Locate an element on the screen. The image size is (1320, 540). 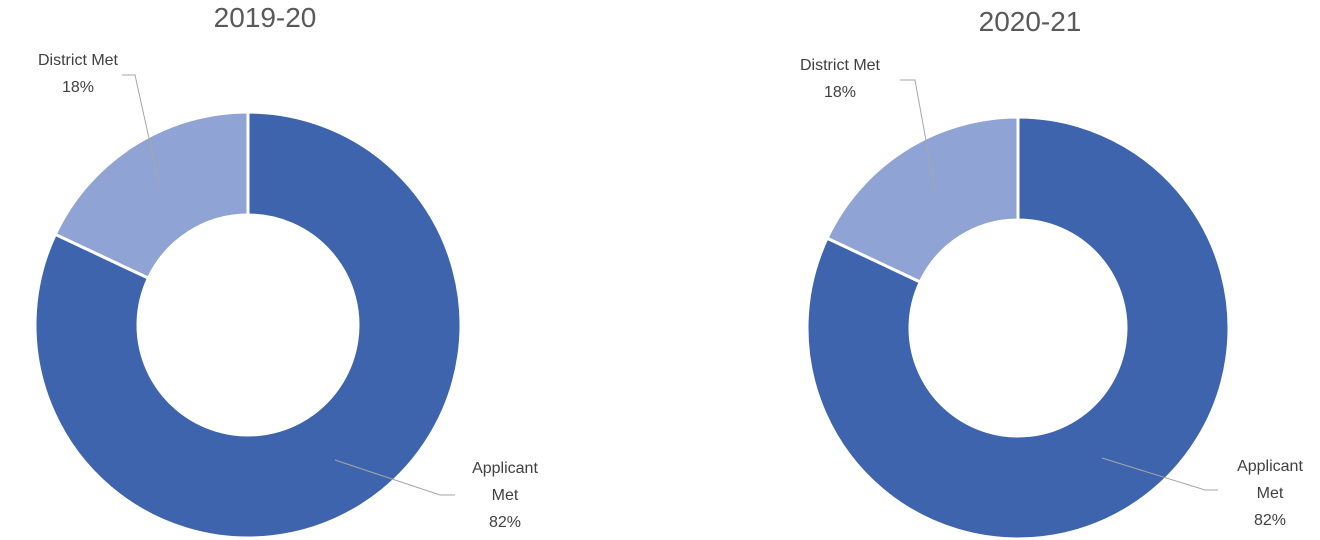
chart-title: 2019-20 is located at coordinates (265, 17).